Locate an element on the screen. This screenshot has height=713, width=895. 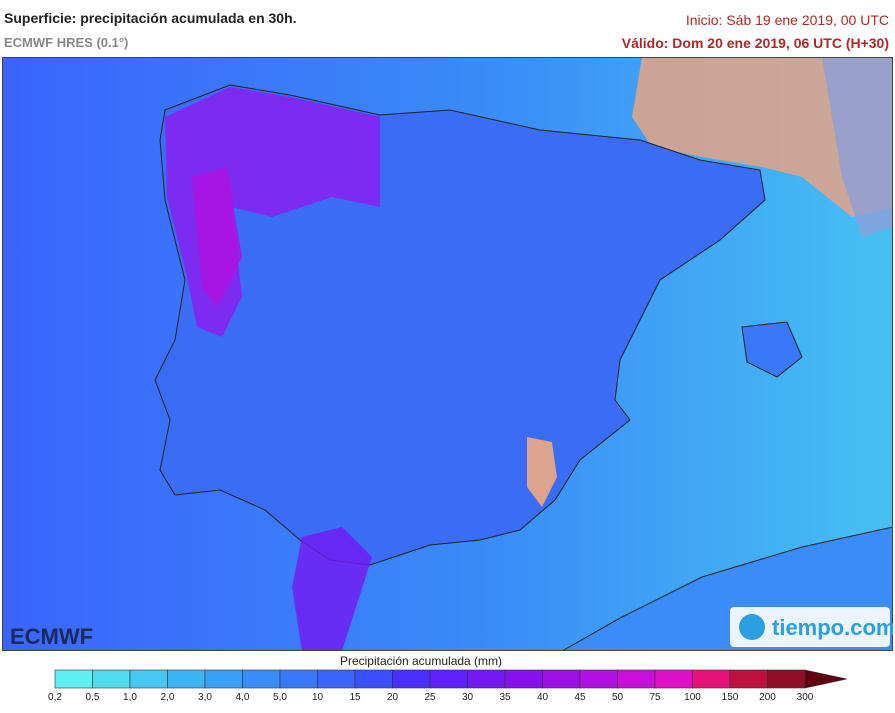
legend-tick-label: 3,0 is located at coordinates (205, 697).